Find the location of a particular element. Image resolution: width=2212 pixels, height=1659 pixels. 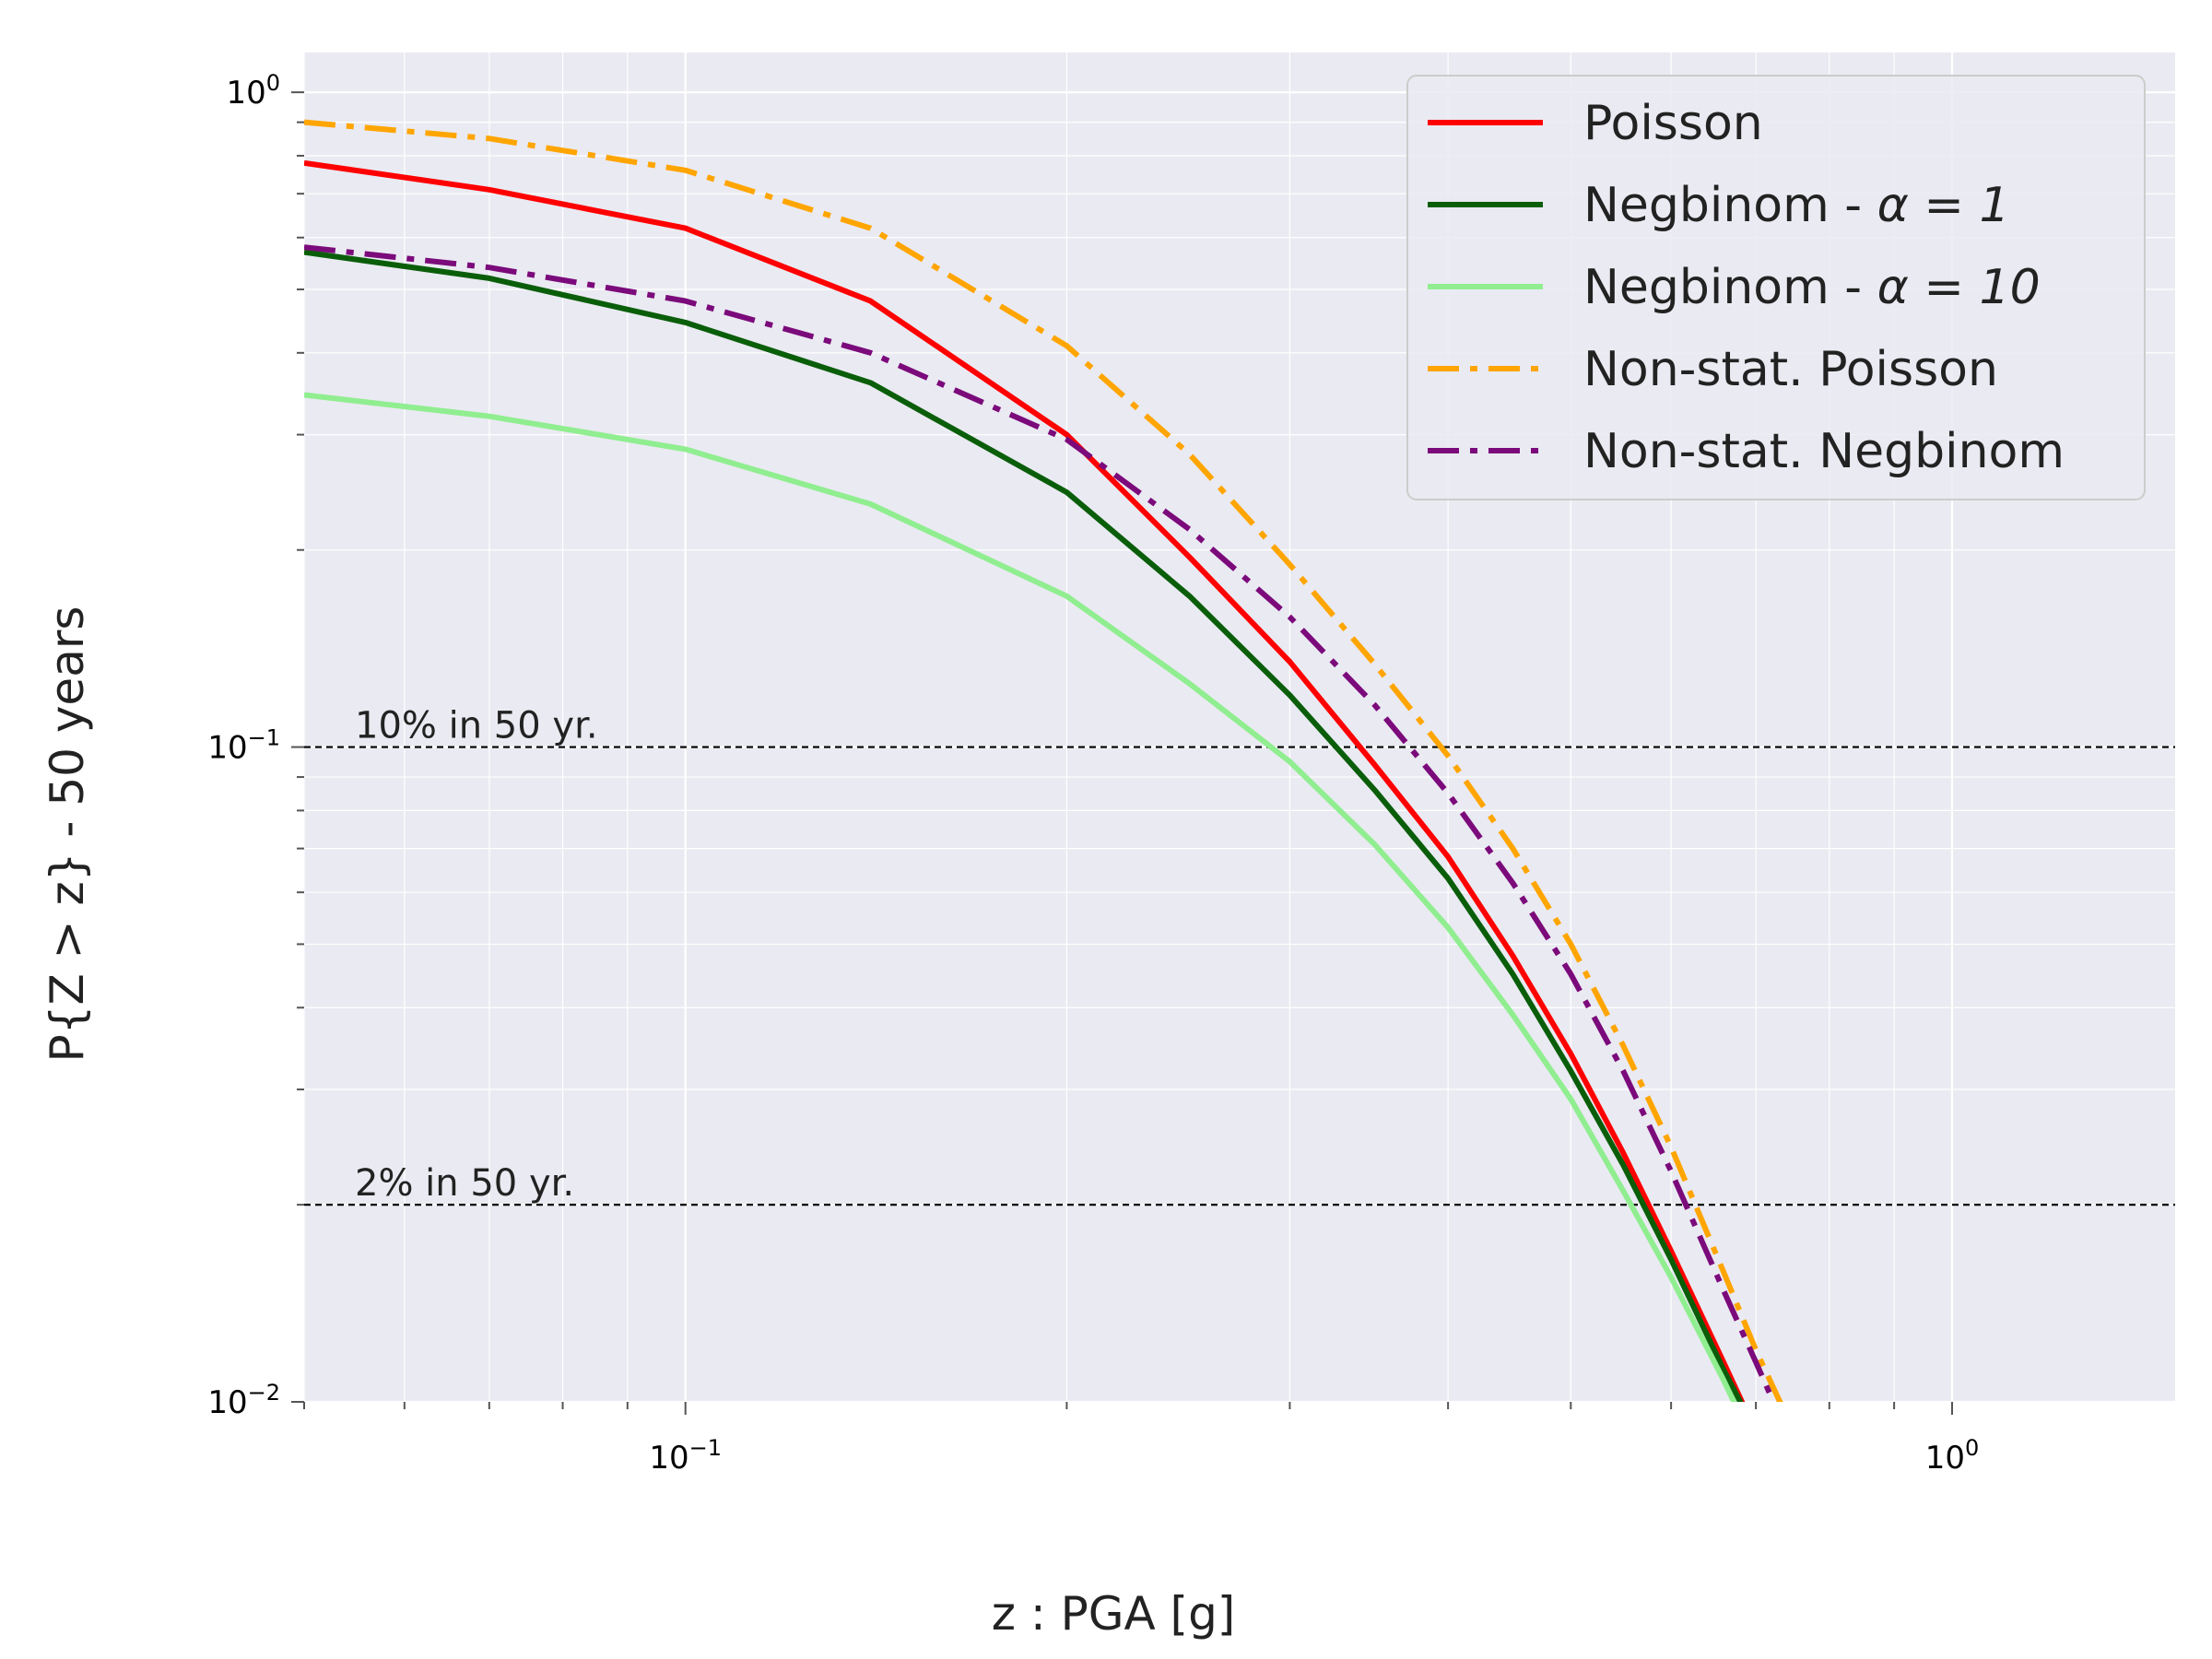

x-tick-label: 10⁰ is located at coordinates (1952, 1456).